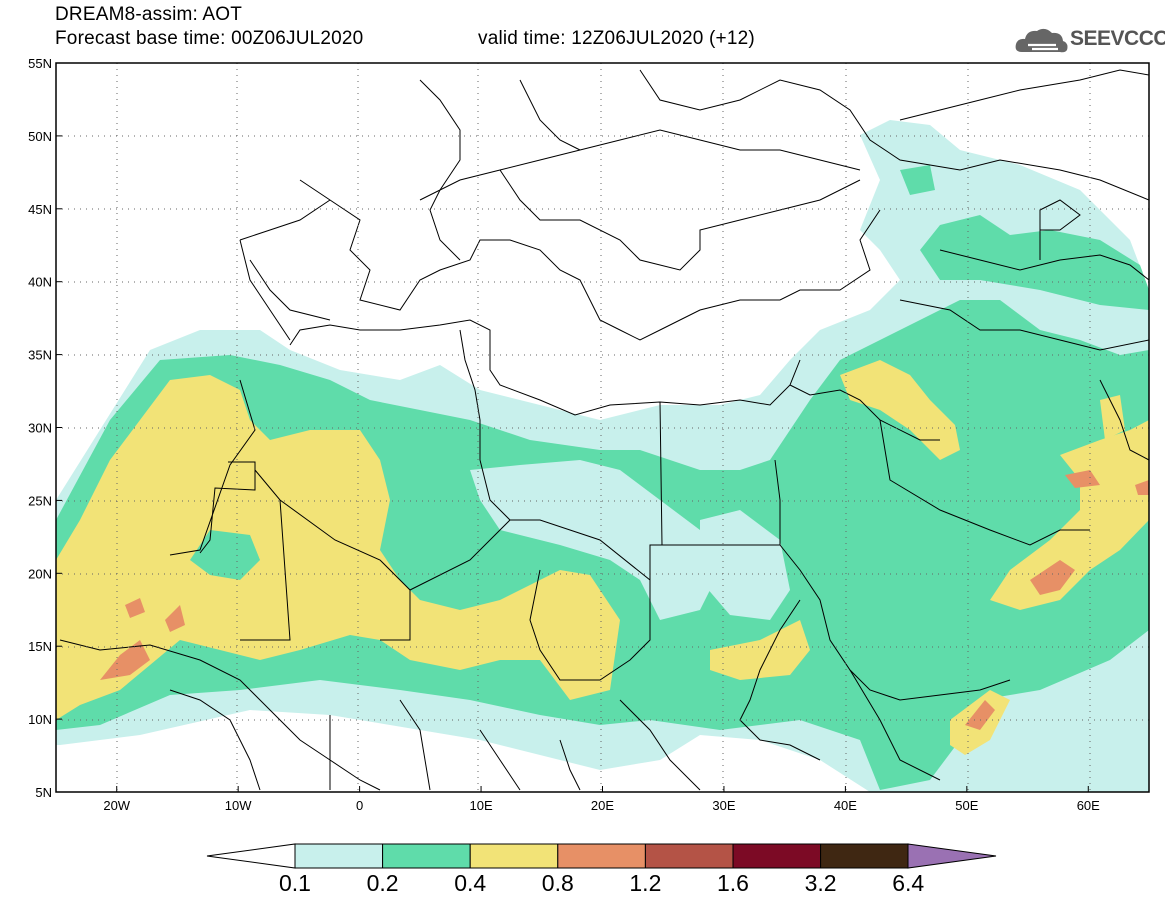 Image resolution: width=1165 pixels, height=905 pixels. What do you see at coordinates (40, 573) in the screenshot?
I see `lat-tick-label: 20N` at bounding box center [40, 573].